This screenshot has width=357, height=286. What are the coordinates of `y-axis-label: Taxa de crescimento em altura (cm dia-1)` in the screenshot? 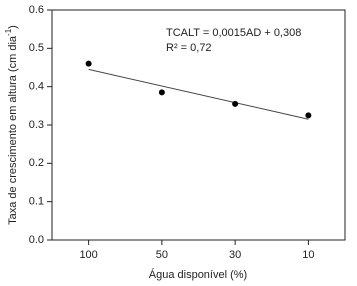 It's located at (11, 125).